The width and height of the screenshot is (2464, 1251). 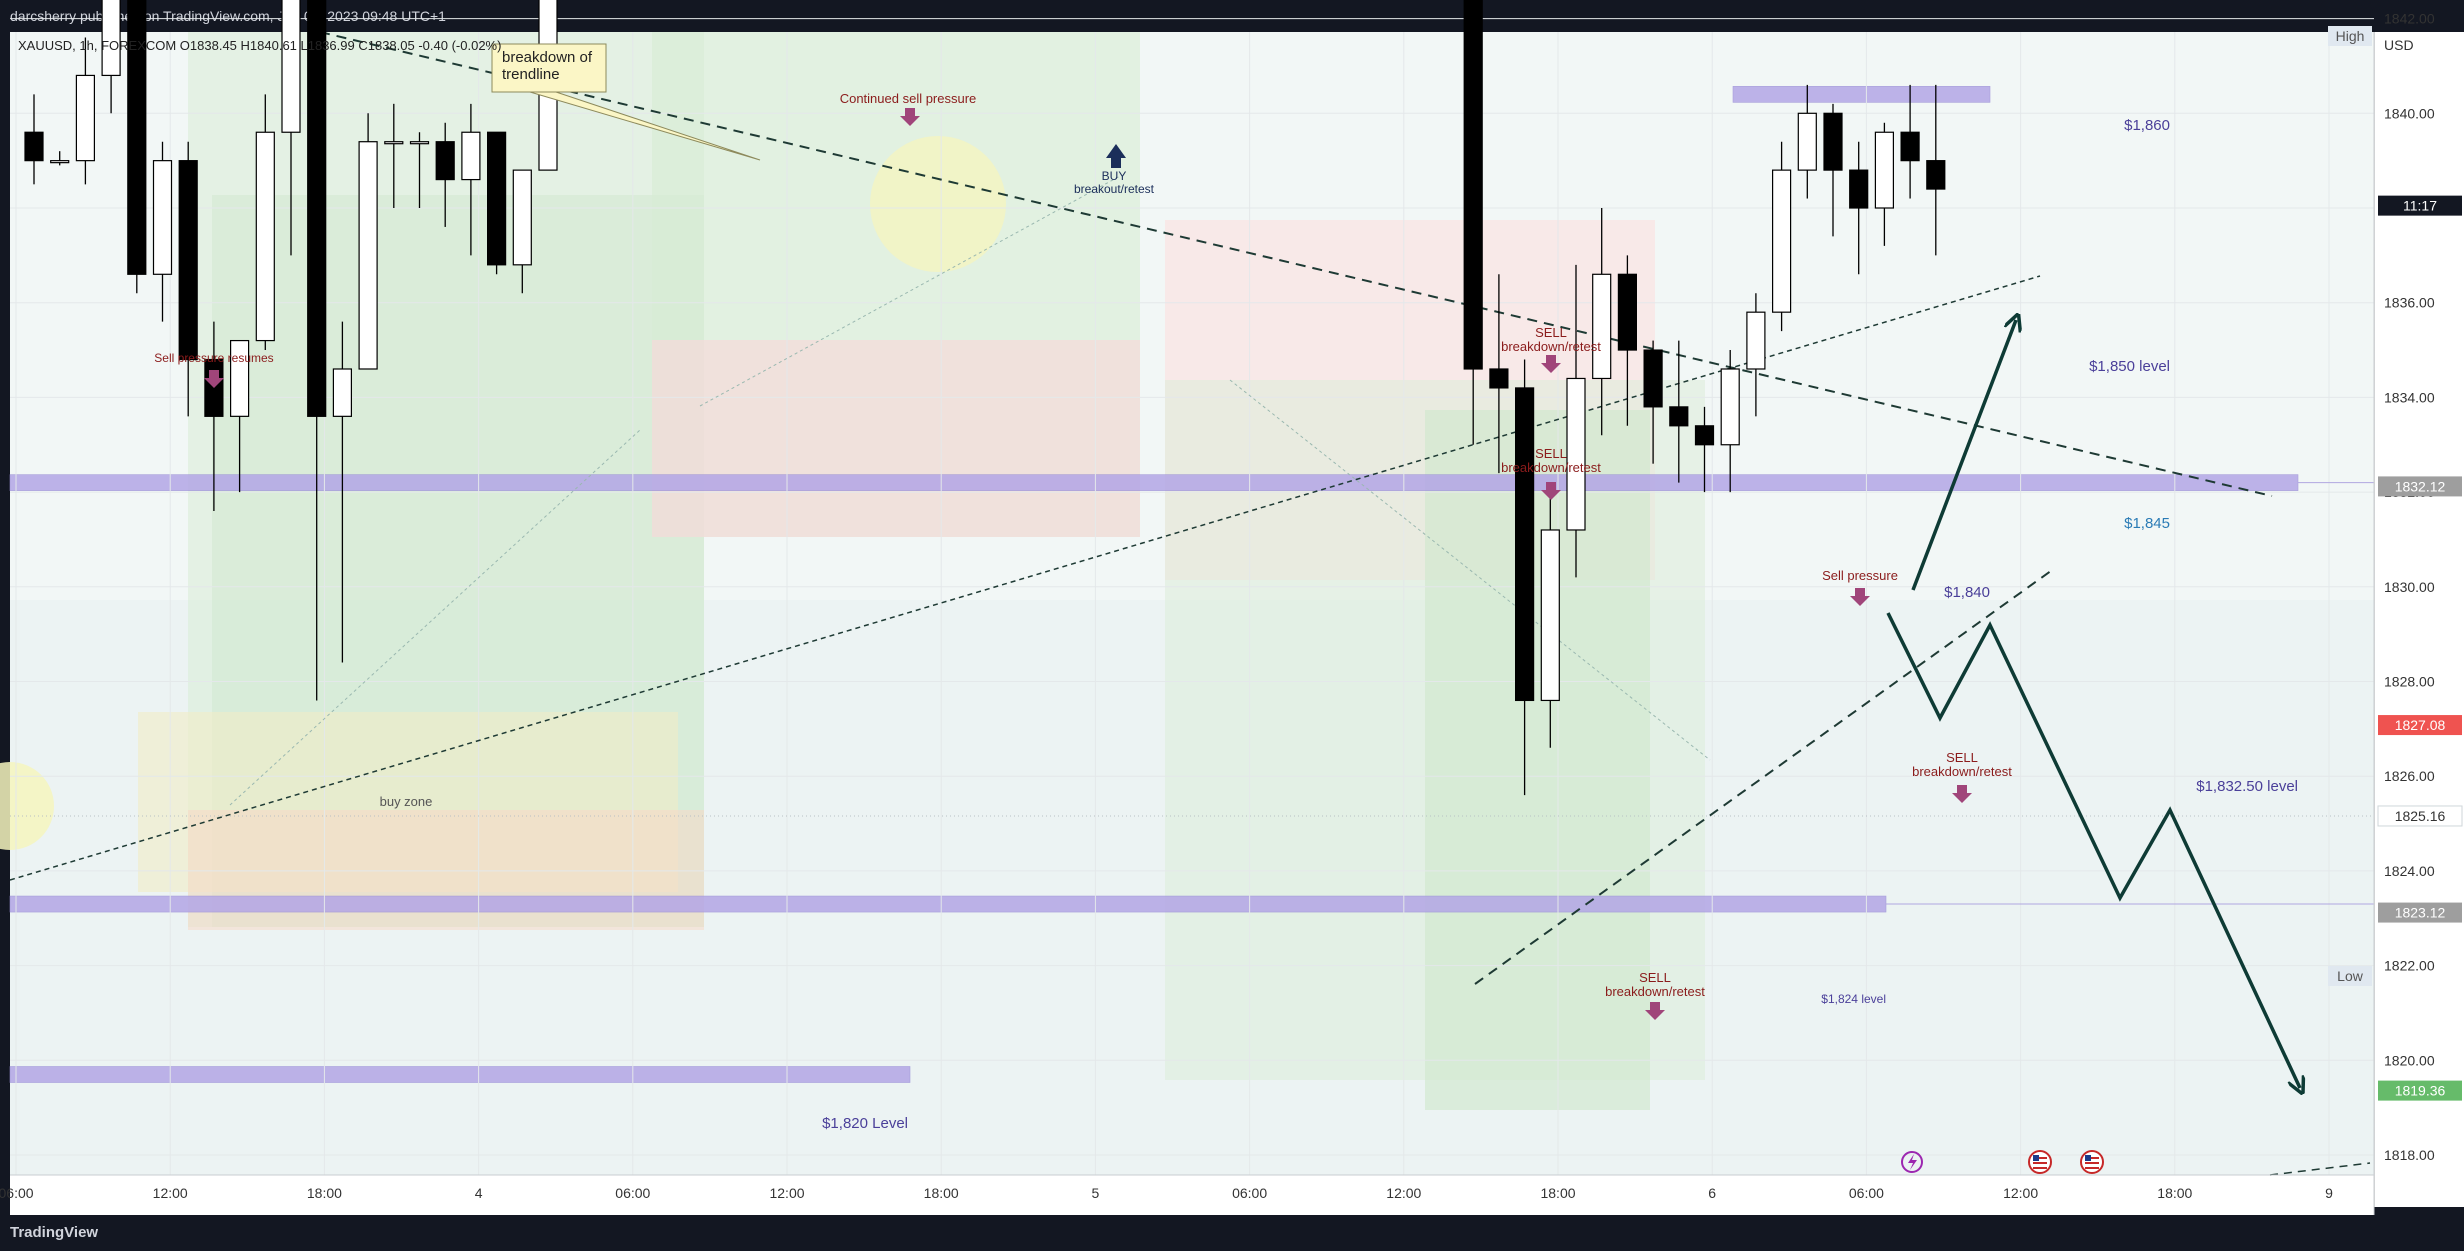 I want to click on x-tick-label: 5, so click(x=1096, y=1193).